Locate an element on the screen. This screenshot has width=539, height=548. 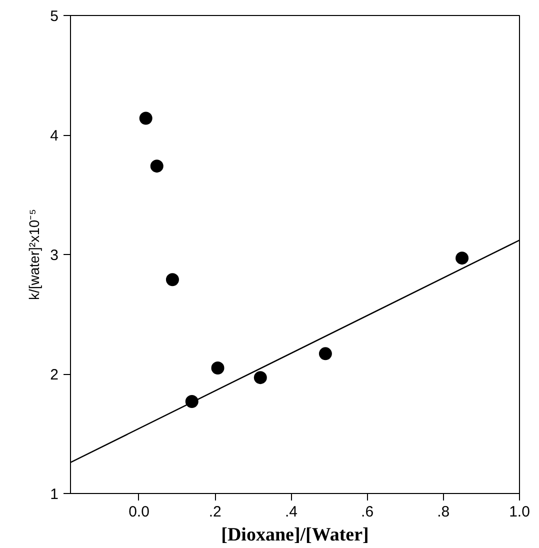
x-tick-label: .6 is located at coordinates (367, 512).